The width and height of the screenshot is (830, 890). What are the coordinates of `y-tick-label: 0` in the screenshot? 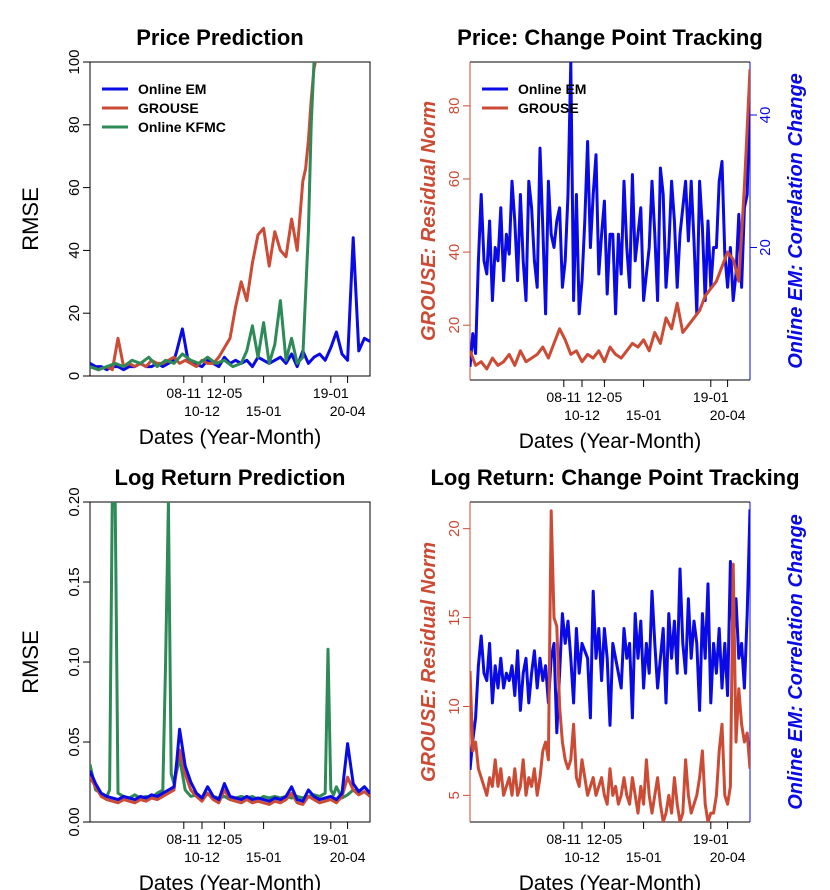 It's located at (74, 376).